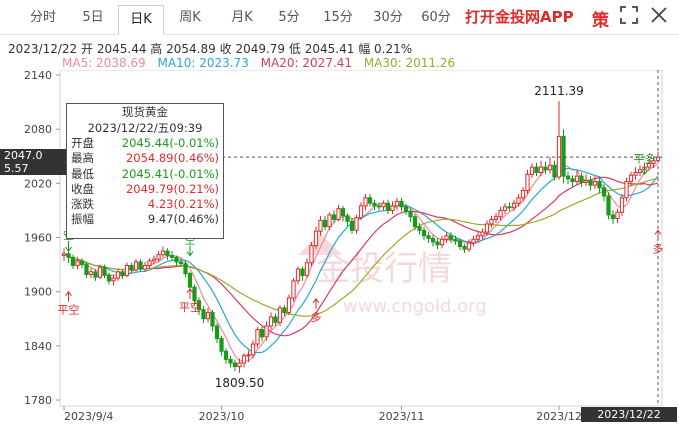 This screenshot has height=437, width=679. I want to click on y-tick-label: 2140, so click(38, 76).